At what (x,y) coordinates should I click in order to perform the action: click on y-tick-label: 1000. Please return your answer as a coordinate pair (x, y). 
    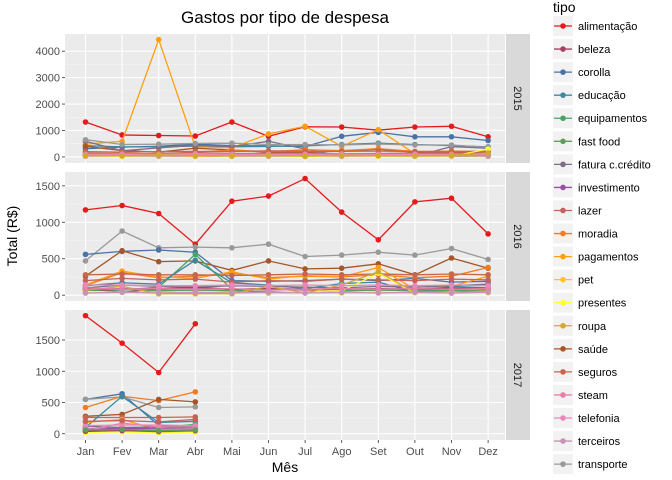
    Looking at the image, I should click on (48, 223).